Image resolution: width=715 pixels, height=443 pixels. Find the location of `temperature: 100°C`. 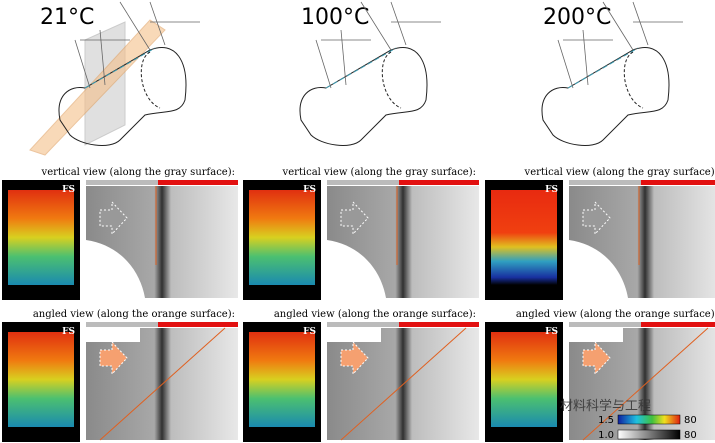

temperature: 100°C is located at coordinates (335, 17).